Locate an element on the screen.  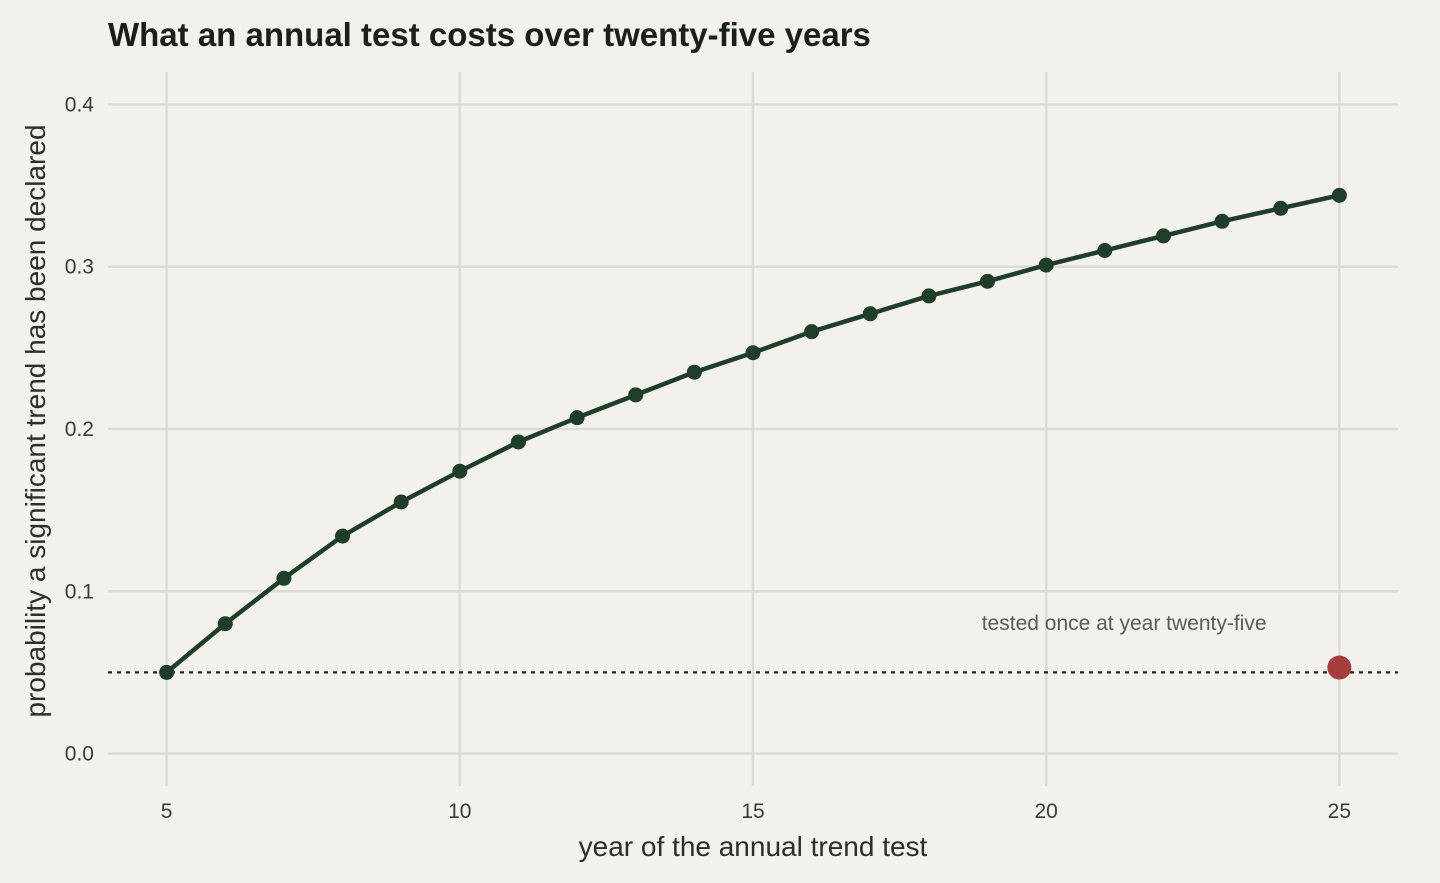
x-tick-label: 5 is located at coordinates (167, 811).